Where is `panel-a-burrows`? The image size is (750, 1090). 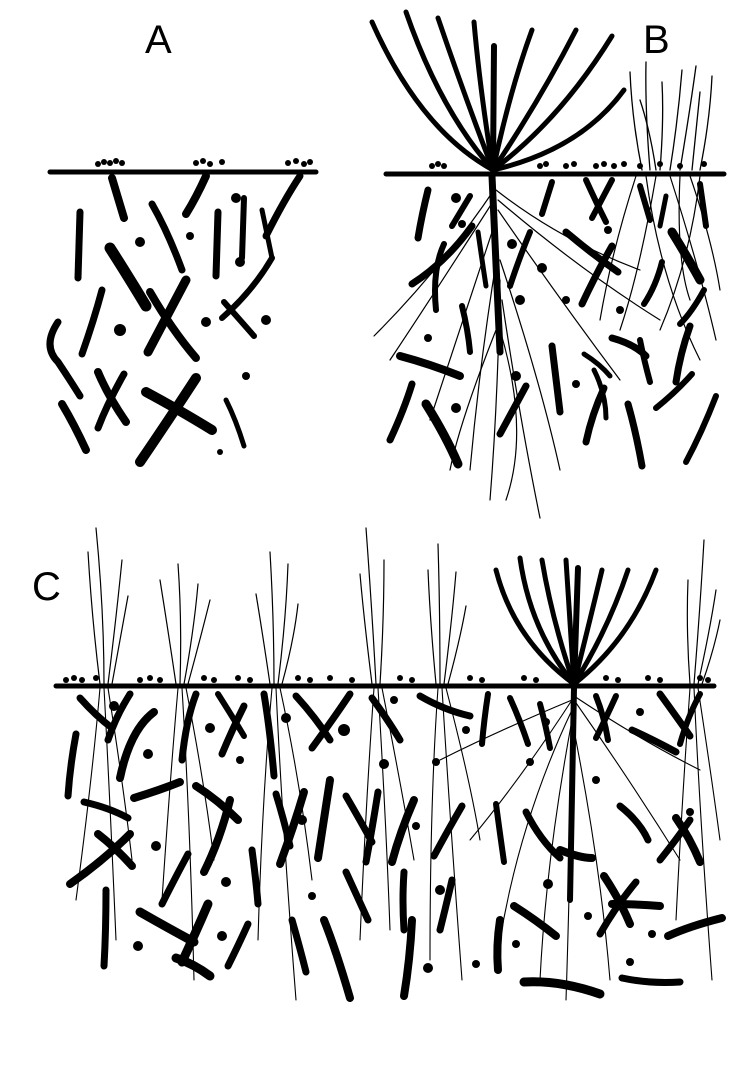 panel-a-burrows is located at coordinates (175, 319).